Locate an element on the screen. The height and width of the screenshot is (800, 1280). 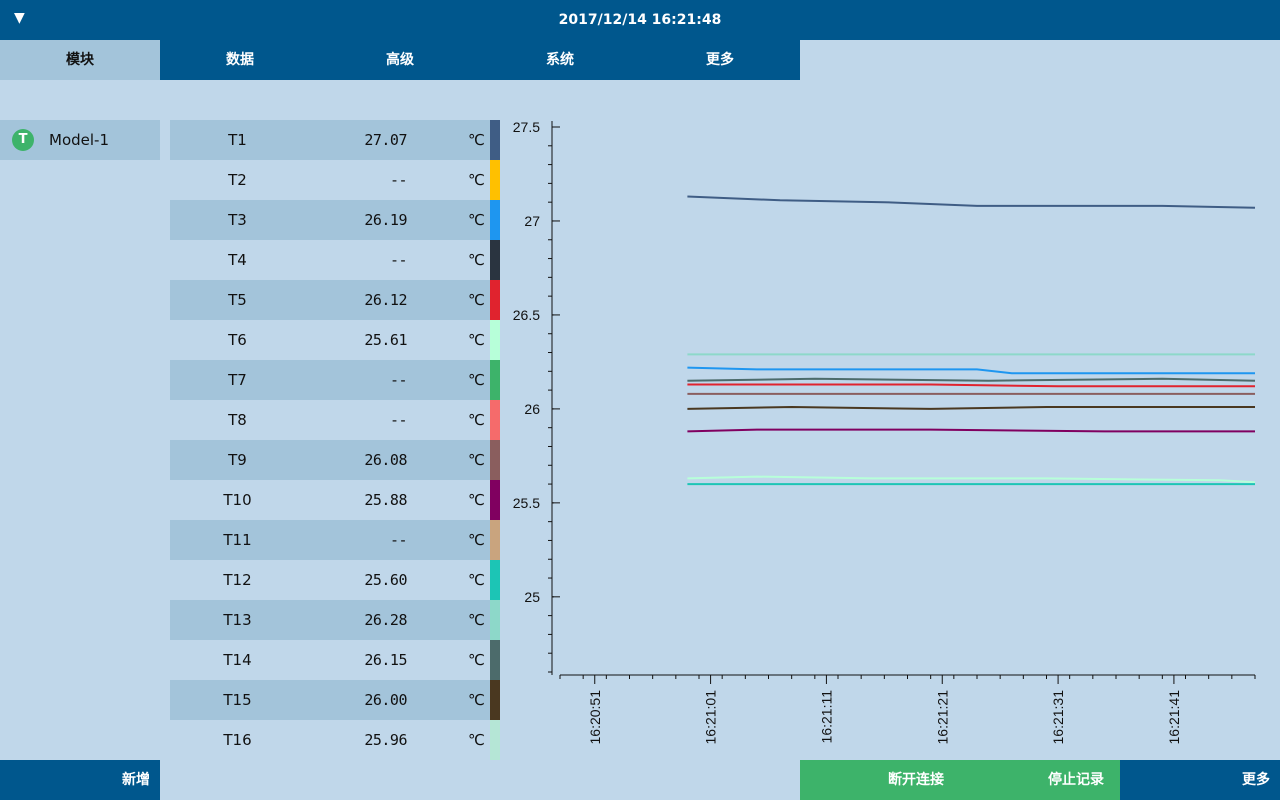
disconnect-button: 断开连接 is located at coordinates (916, 780).